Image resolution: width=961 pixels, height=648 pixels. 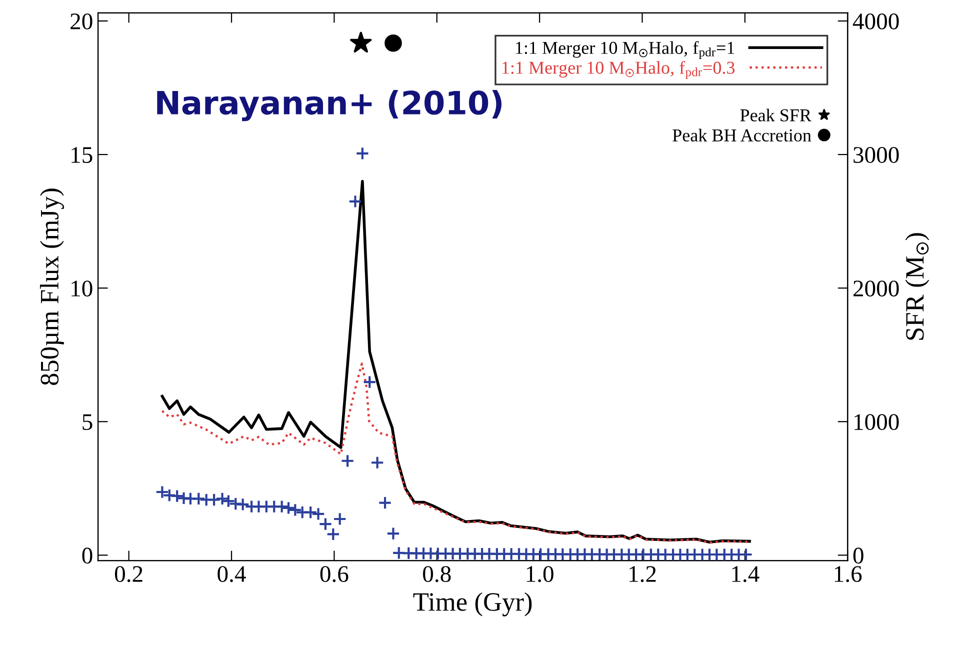 I want to click on y2-axis-title: SFR (M$_{☉}$), so click(x=917, y=286).